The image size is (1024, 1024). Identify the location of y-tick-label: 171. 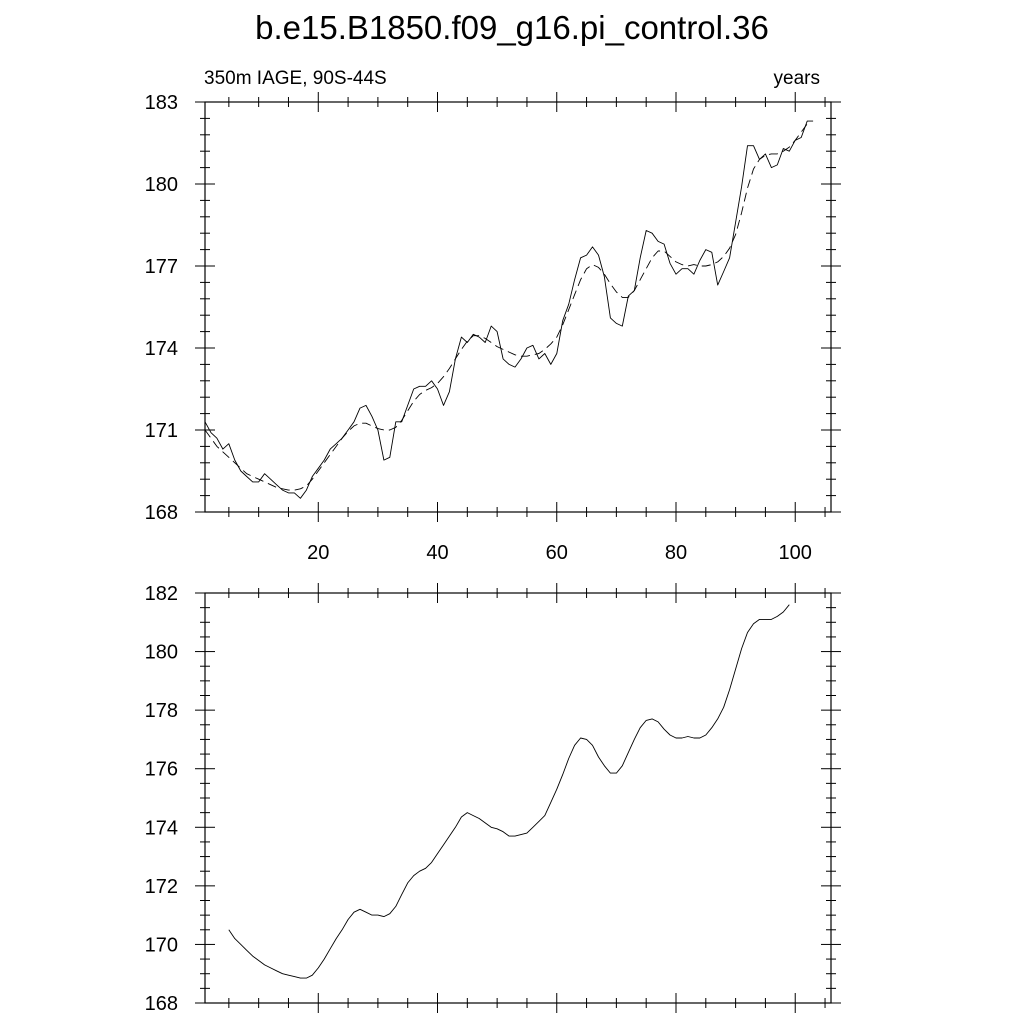
(161, 431).